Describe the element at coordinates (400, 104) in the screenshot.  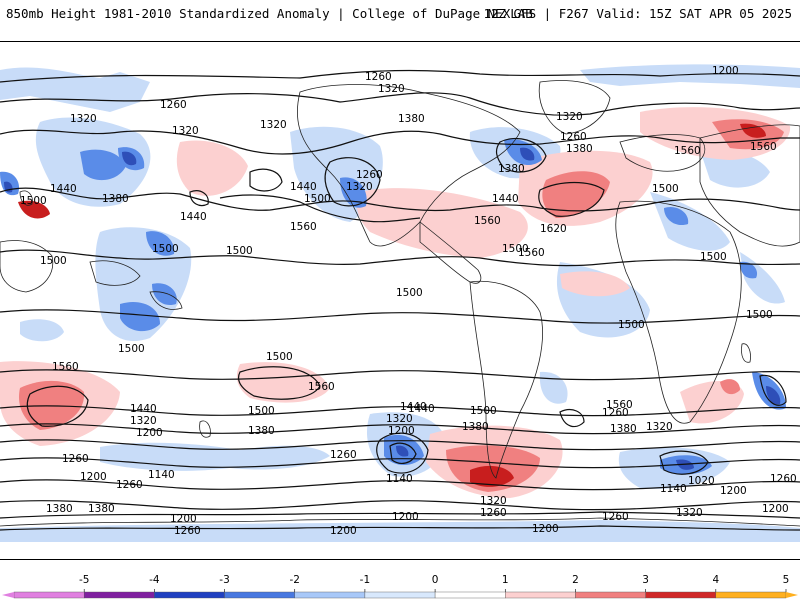
I see `contour-1320-north` at that location.